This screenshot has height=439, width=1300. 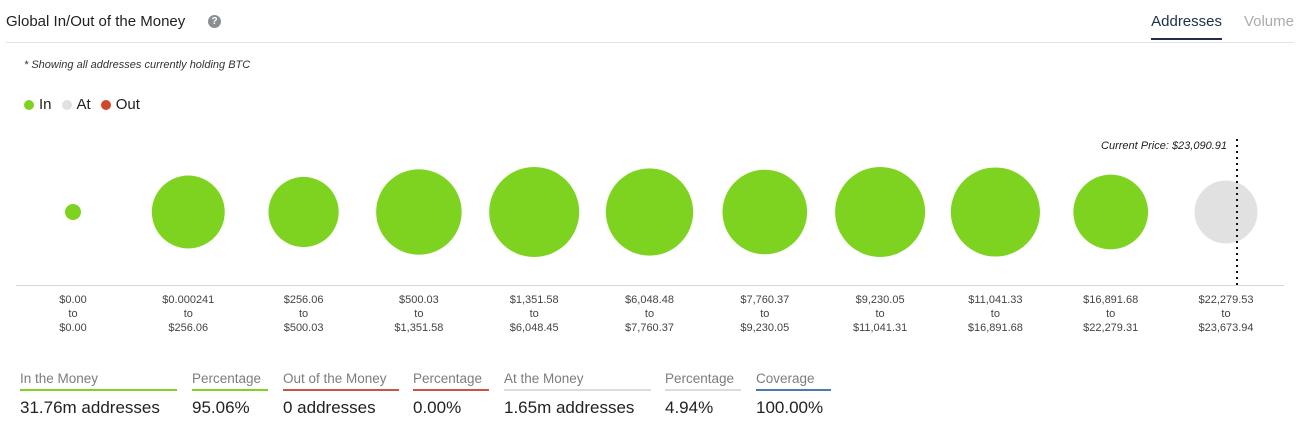 What do you see at coordinates (188, 328) in the screenshot?
I see `bucket-to-label: $256.06` at bounding box center [188, 328].